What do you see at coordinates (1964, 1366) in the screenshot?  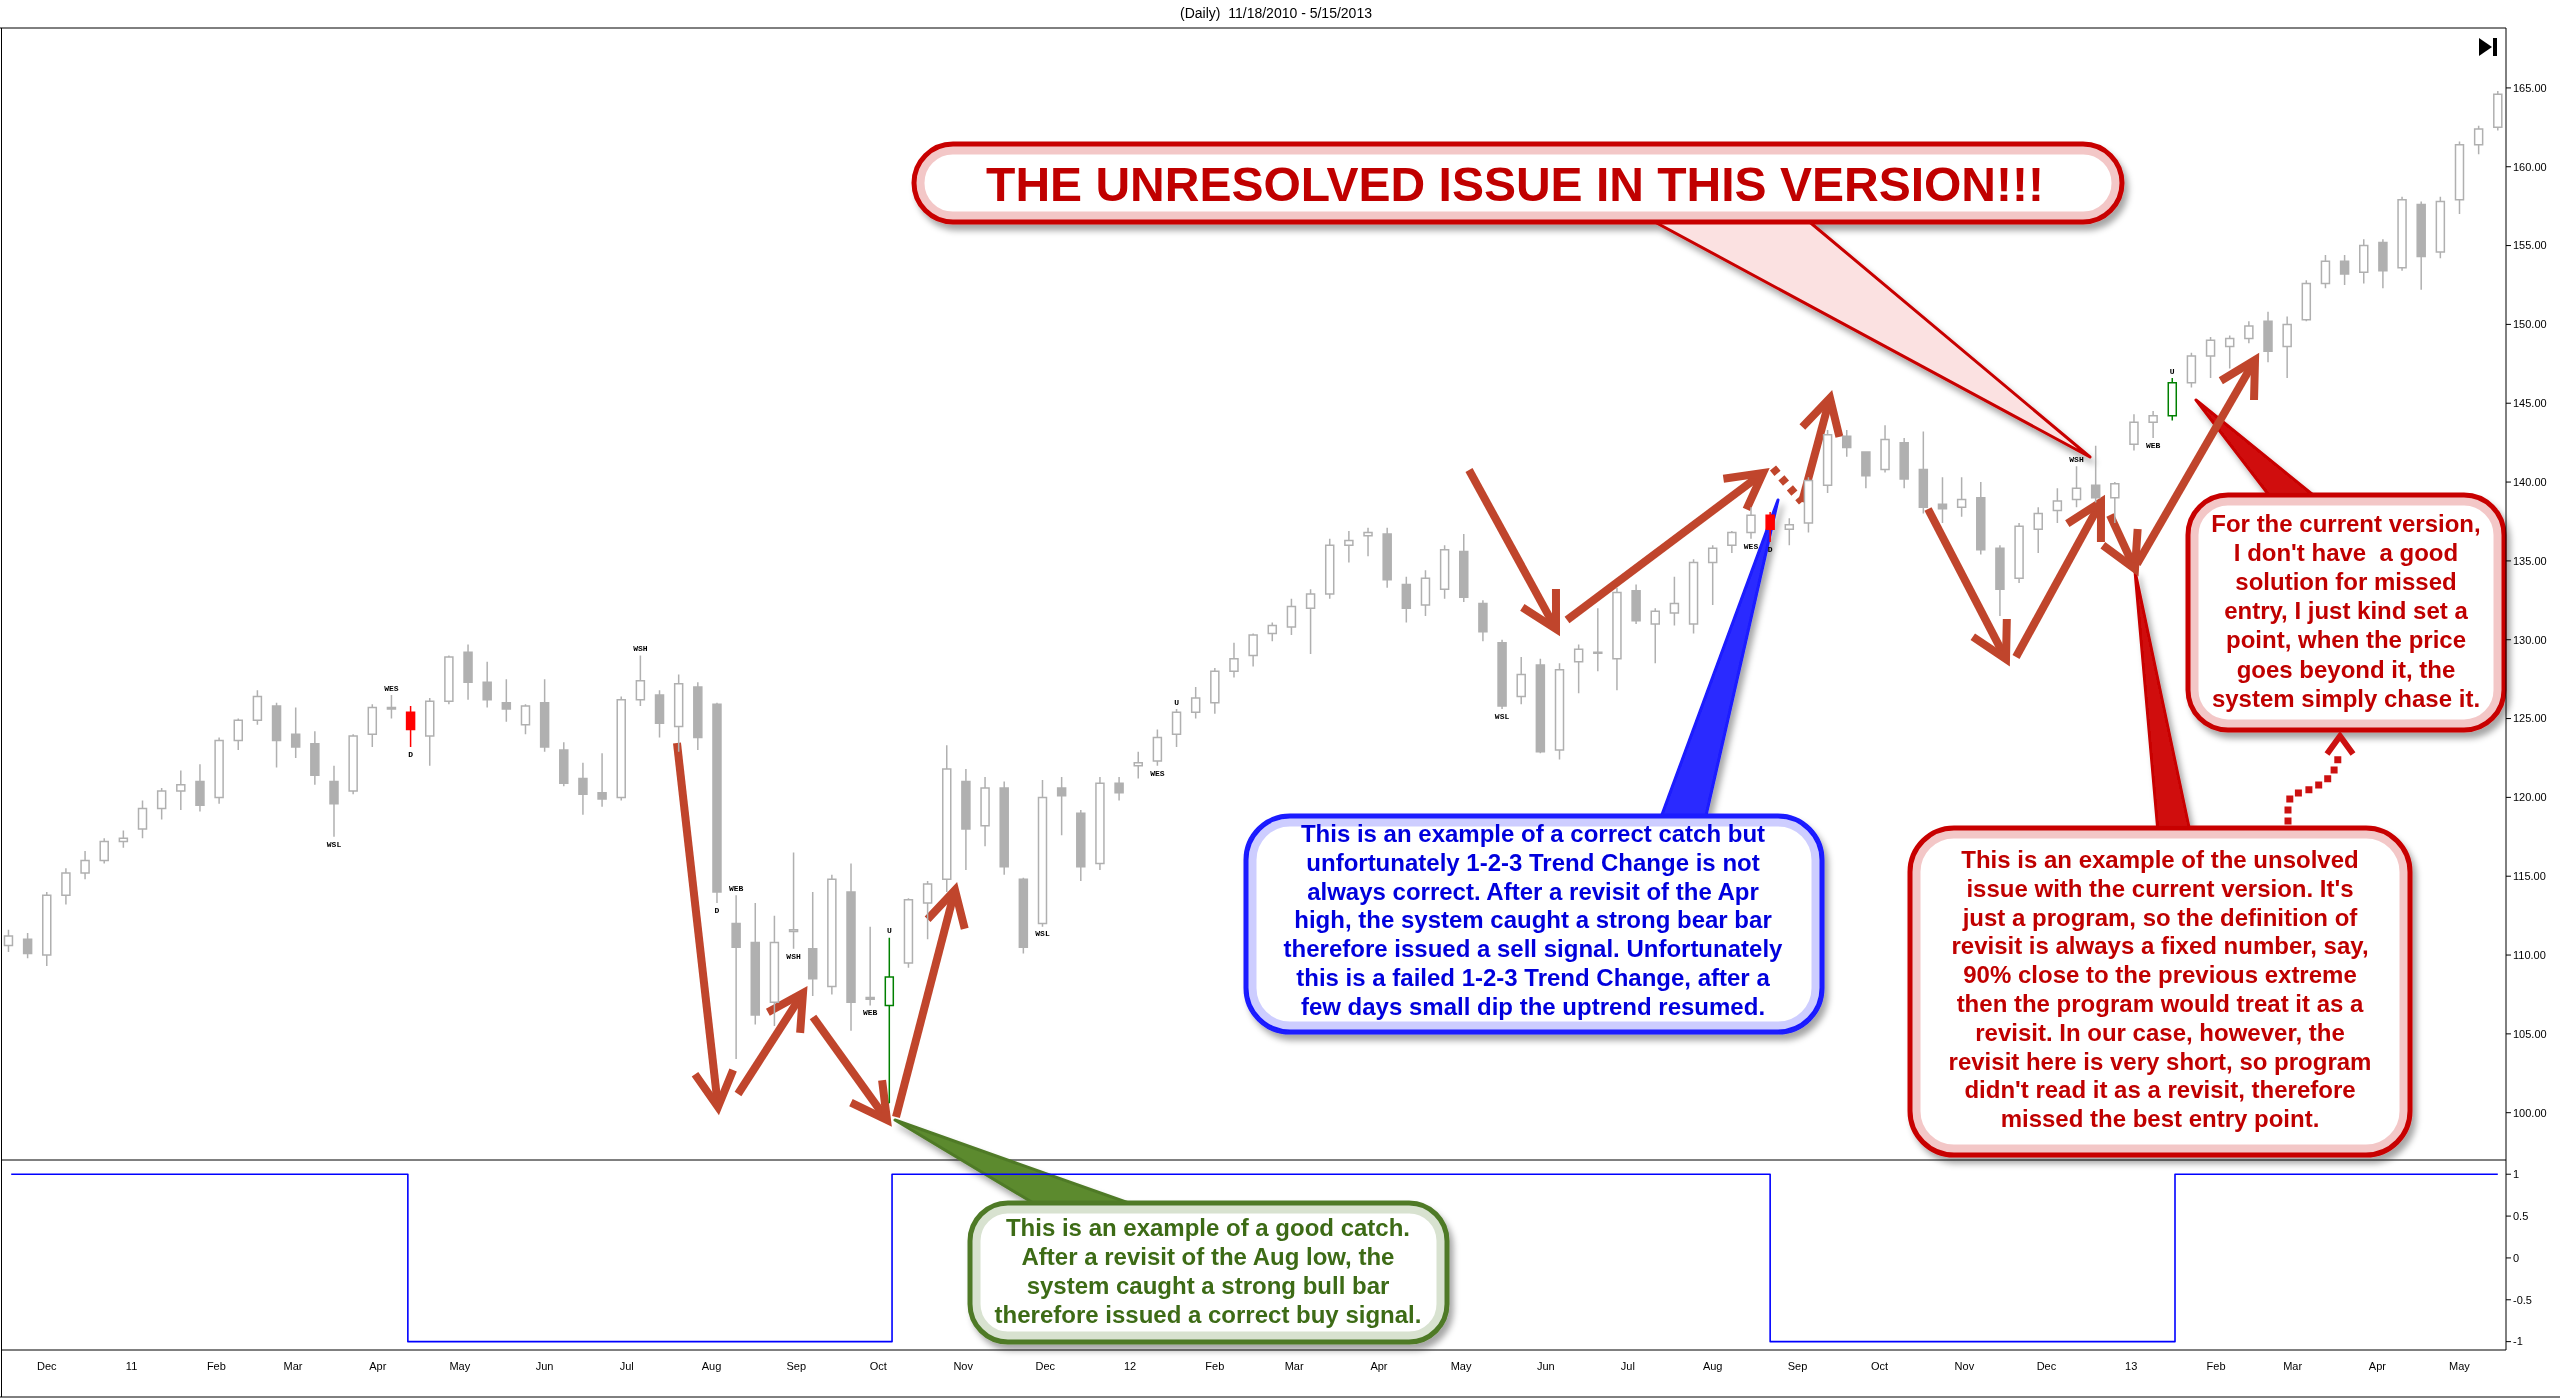 I see `x-tick-label: Nov` at bounding box center [1964, 1366].